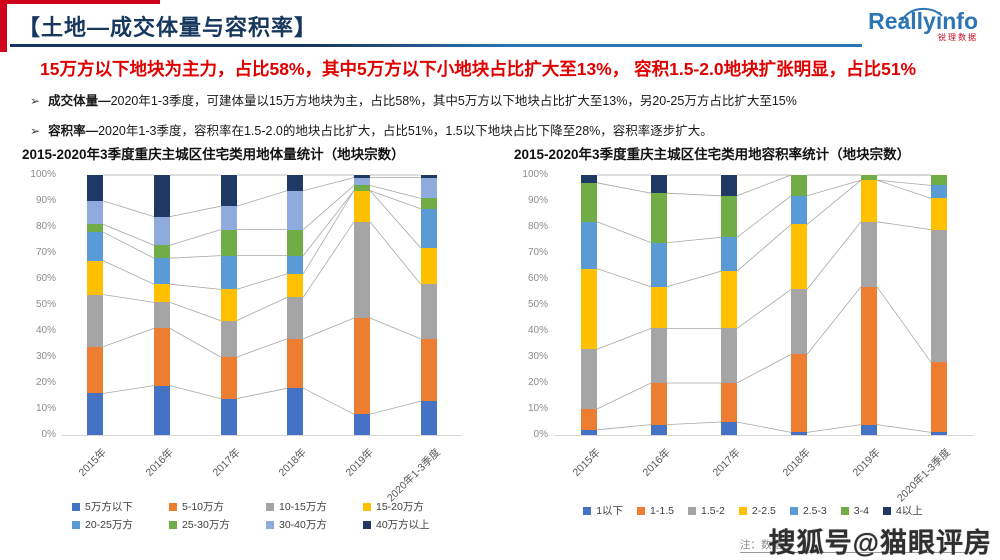 This screenshot has height=560, width=1000. I want to click on legend-item: 1以下, so click(603, 510).